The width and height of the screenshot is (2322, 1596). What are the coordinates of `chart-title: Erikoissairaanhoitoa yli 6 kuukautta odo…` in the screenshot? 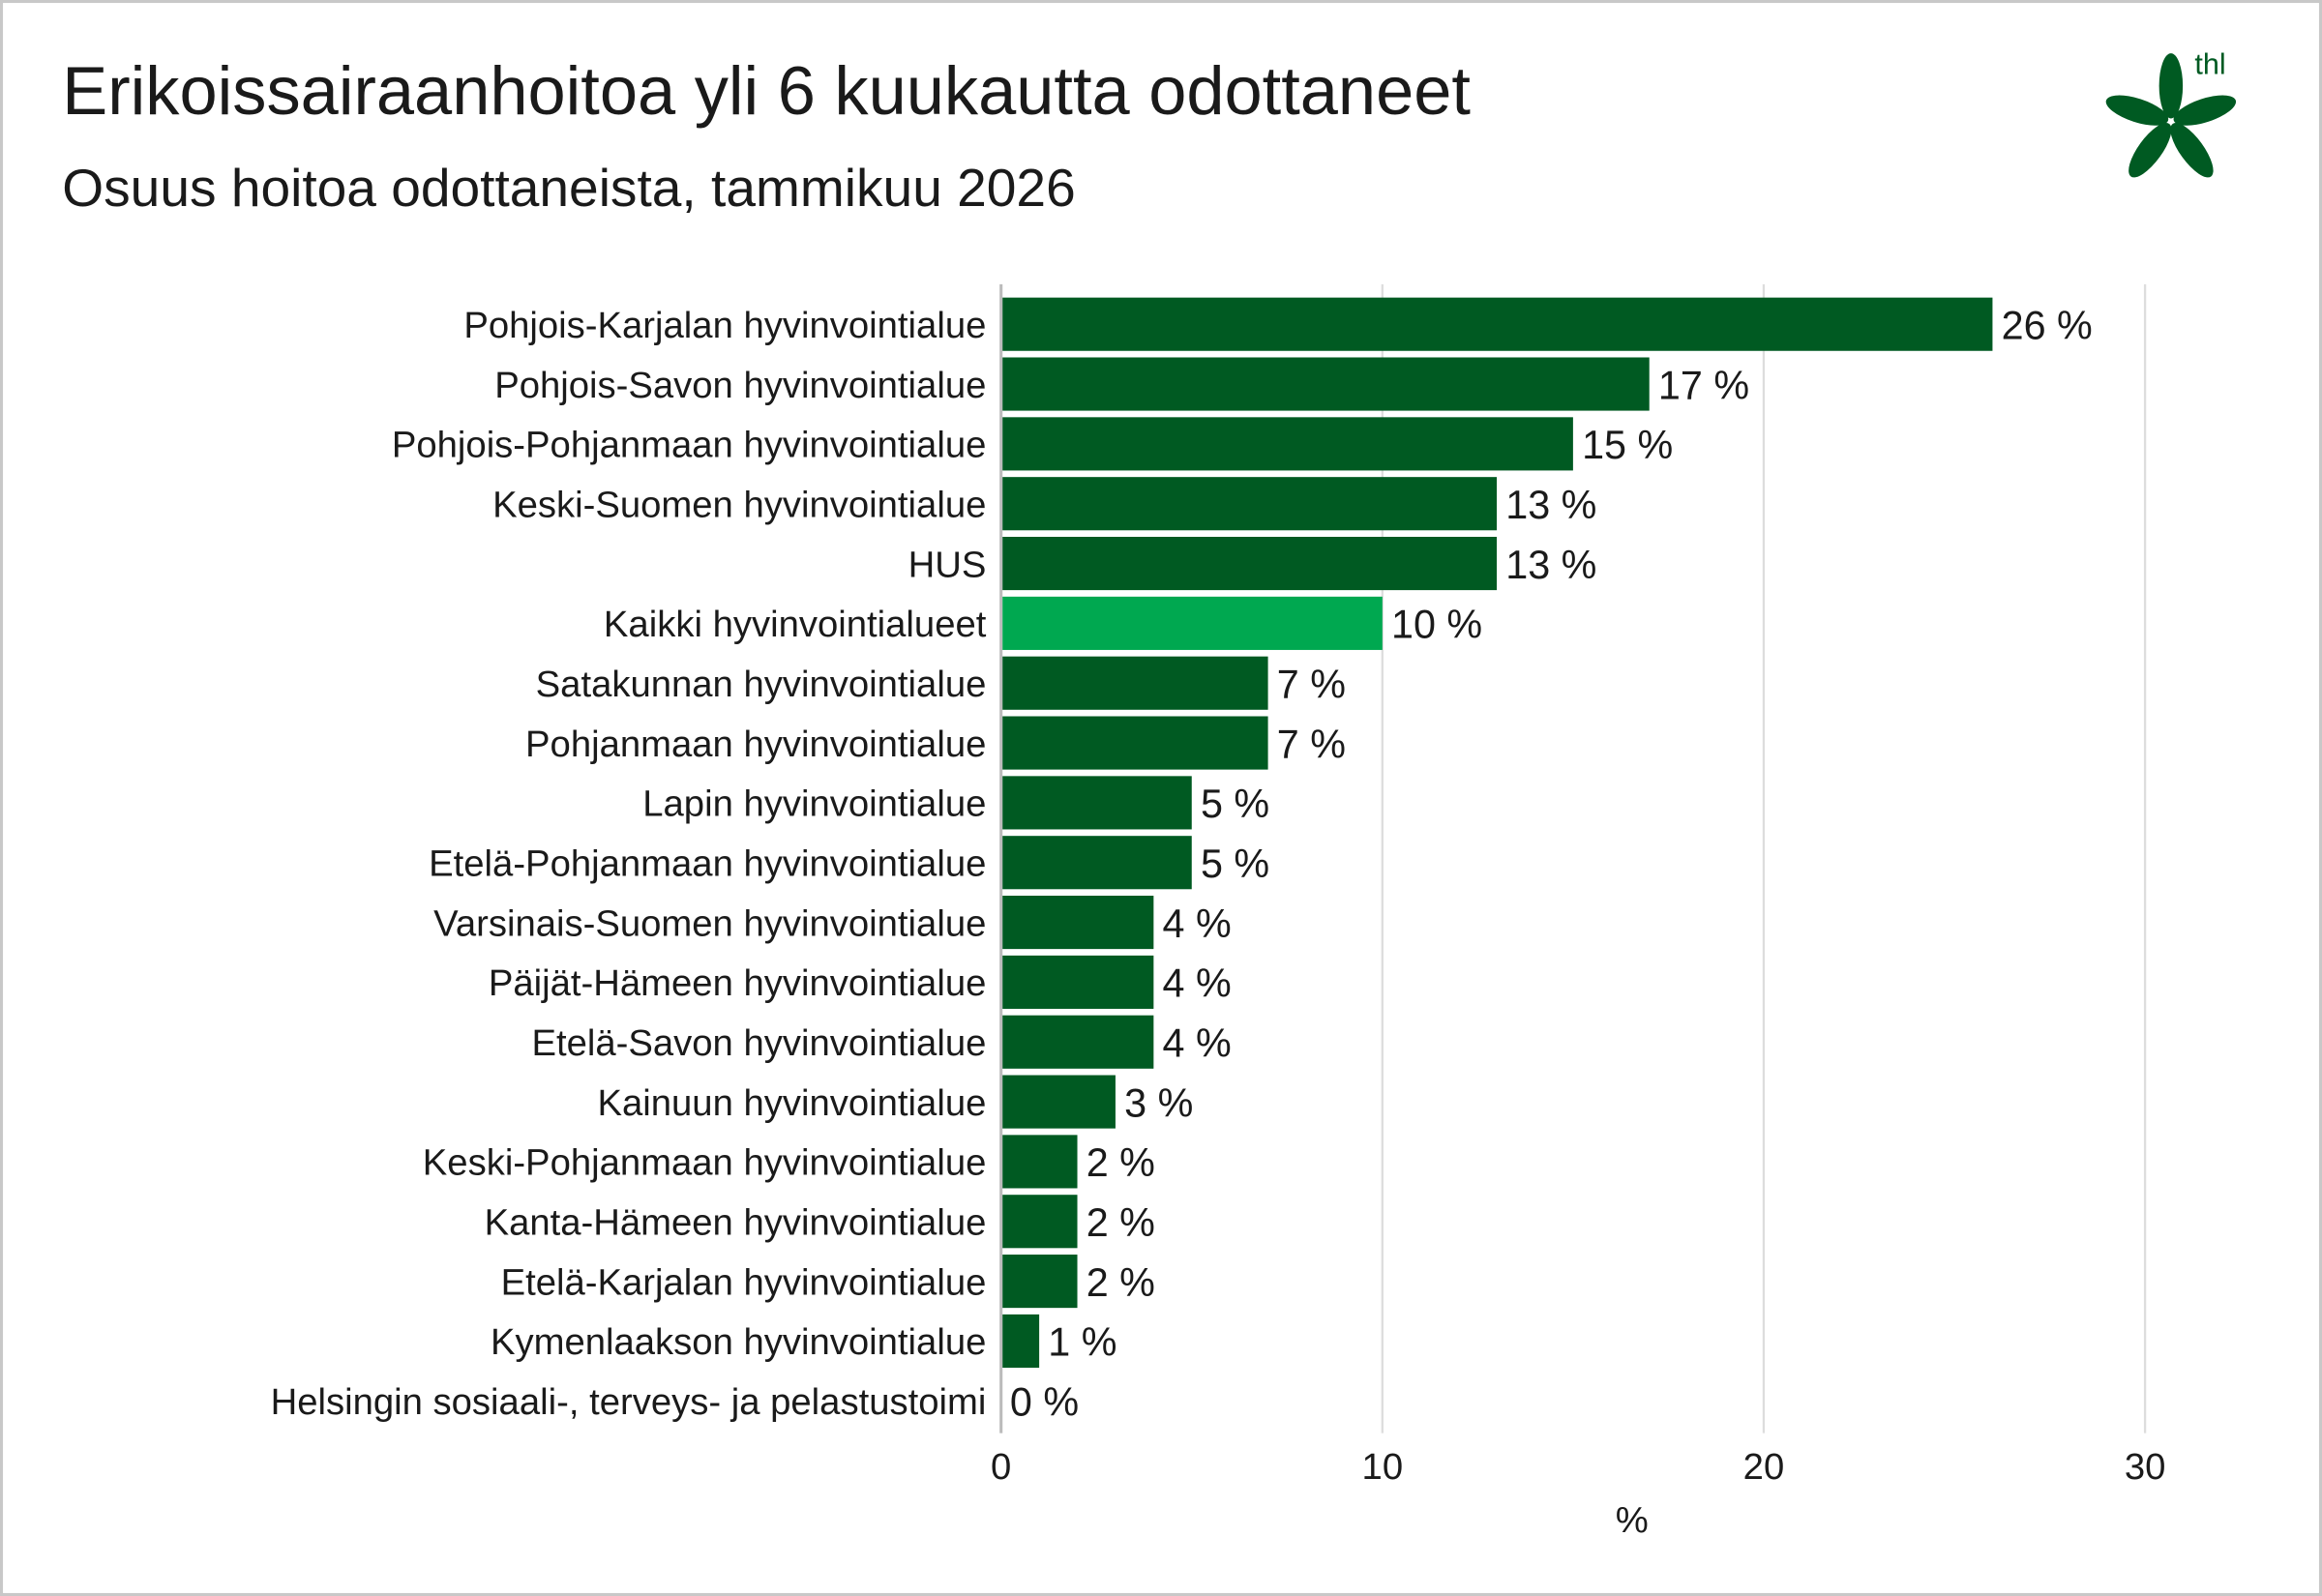 It's located at (766, 90).